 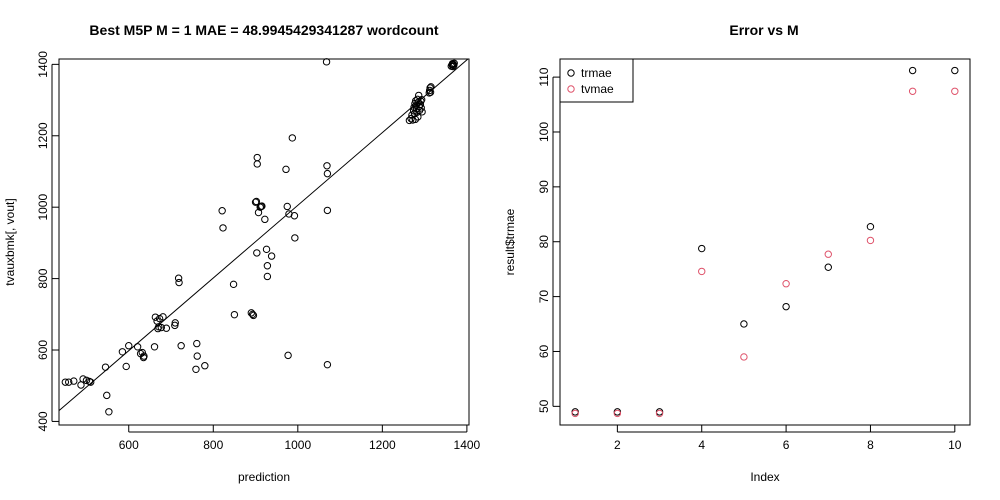 What do you see at coordinates (300, 438) in the screenshot?
I see `left-x-ticks: 600 800 1000 1200 1400` at bounding box center [300, 438].